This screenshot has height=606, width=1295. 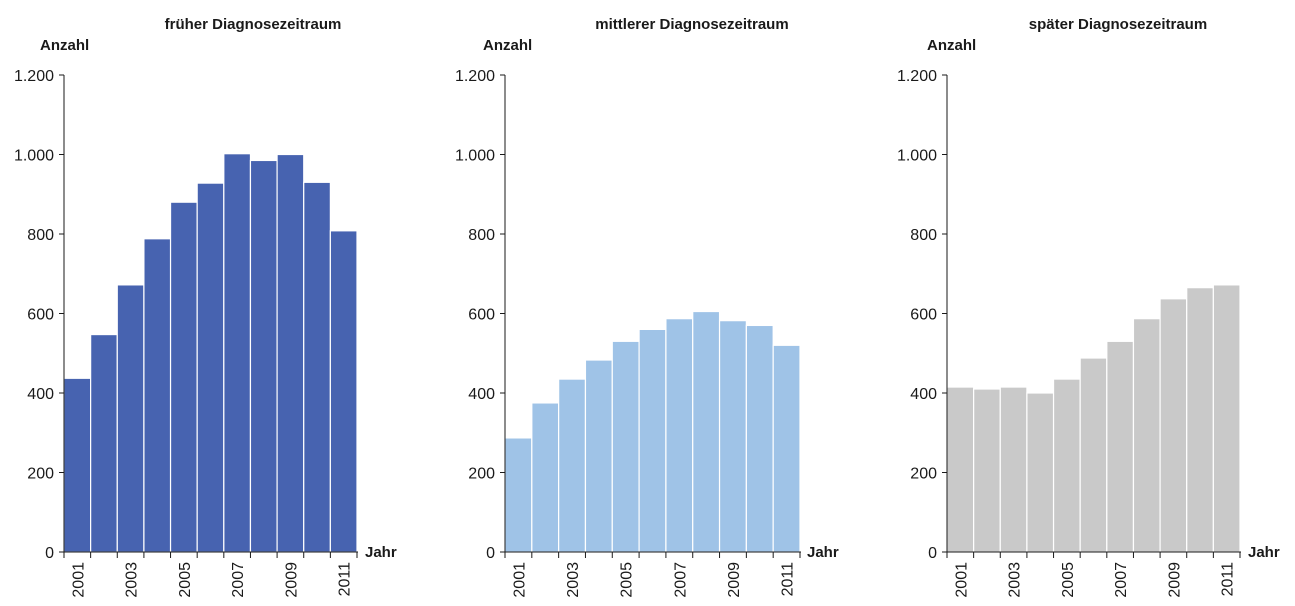 What do you see at coordinates (1118, 24) in the screenshot?
I see `chart-title: später Diagnosezeitraum` at bounding box center [1118, 24].